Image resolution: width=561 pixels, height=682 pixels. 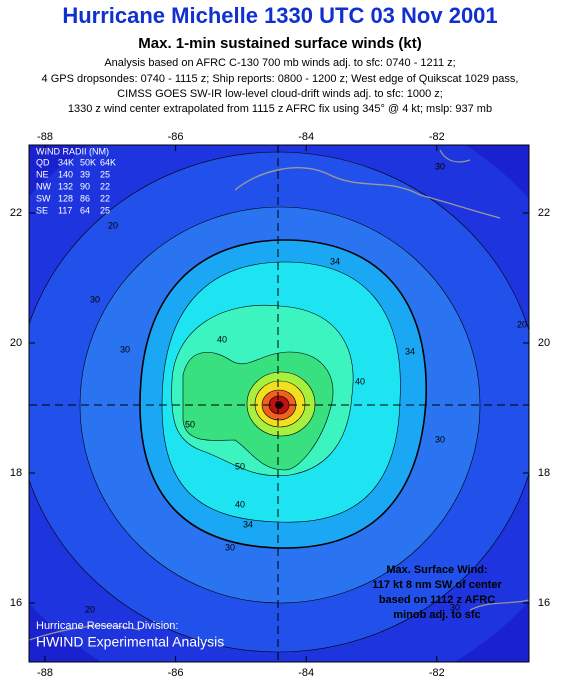 I want to click on credit: Hurricane Research Division:, so click(x=107, y=626).